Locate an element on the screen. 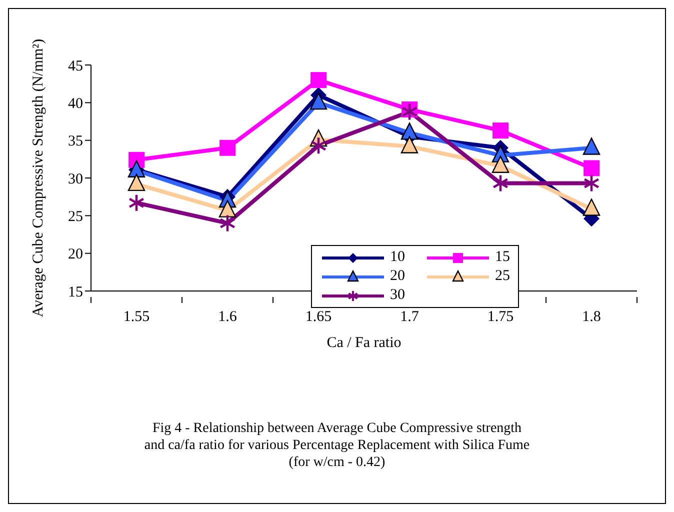  y-axis-title: Average Cube Compressive Strength (N/mm²) is located at coordinates (38, 178).